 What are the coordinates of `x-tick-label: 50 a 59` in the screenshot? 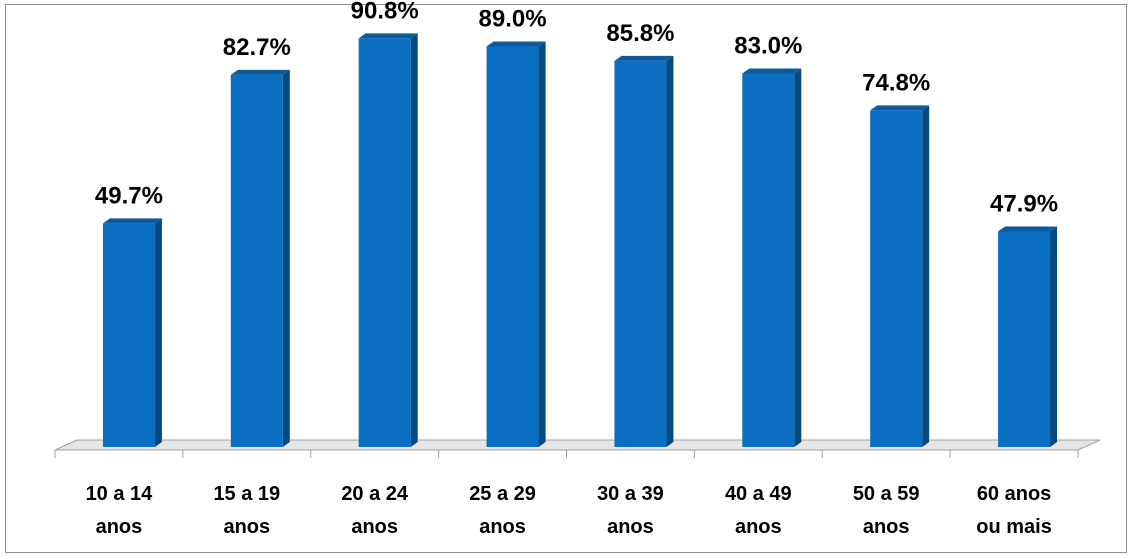 It's located at (886, 494).